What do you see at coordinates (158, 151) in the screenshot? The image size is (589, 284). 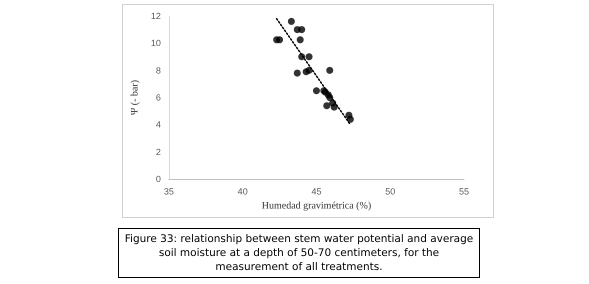 I see `y-tick-label: 2` at bounding box center [158, 151].